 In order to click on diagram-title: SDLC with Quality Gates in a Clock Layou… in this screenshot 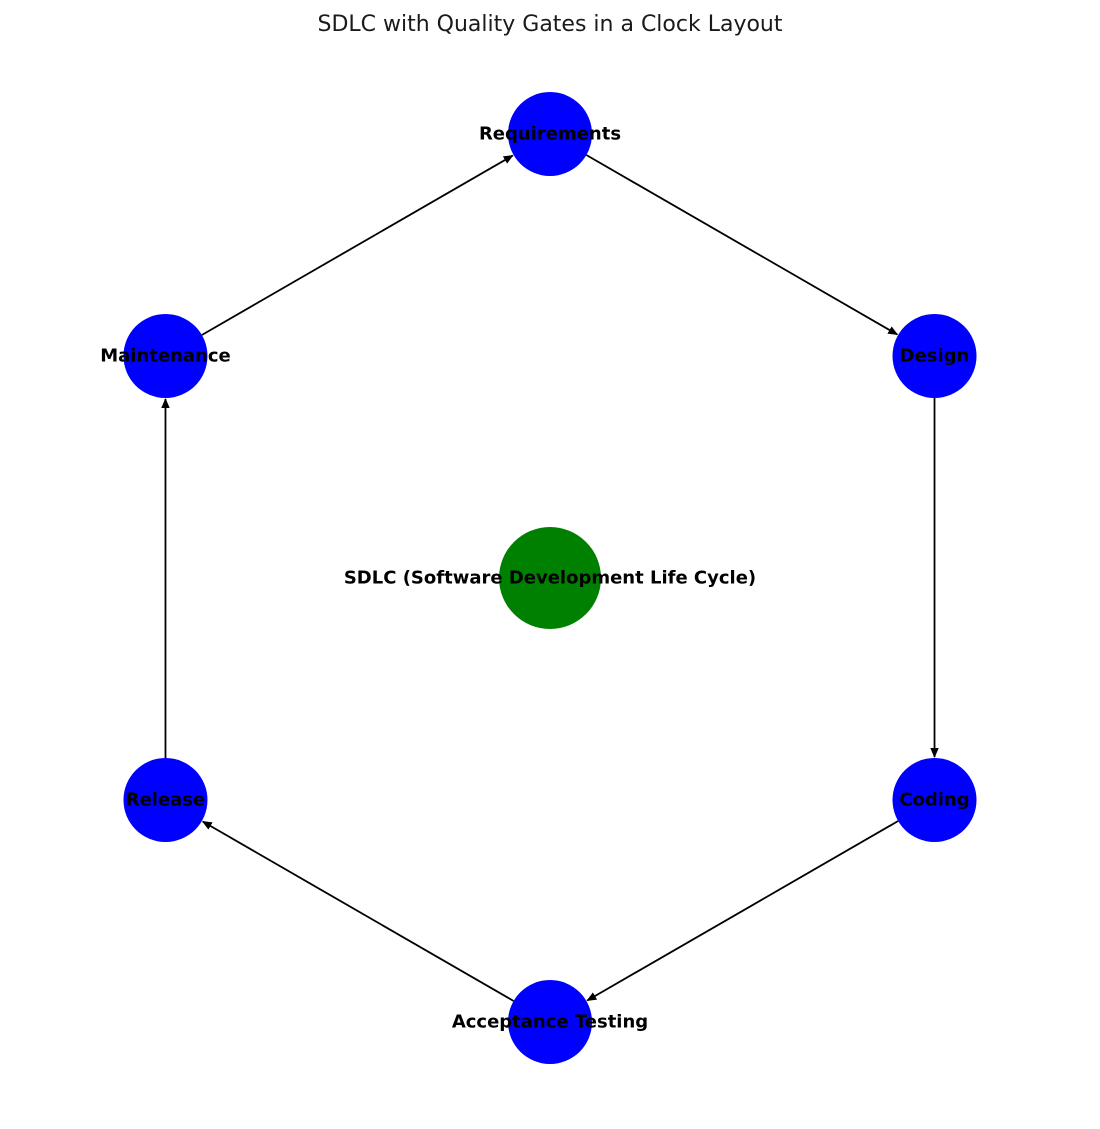, I will do `click(549, 24)`.